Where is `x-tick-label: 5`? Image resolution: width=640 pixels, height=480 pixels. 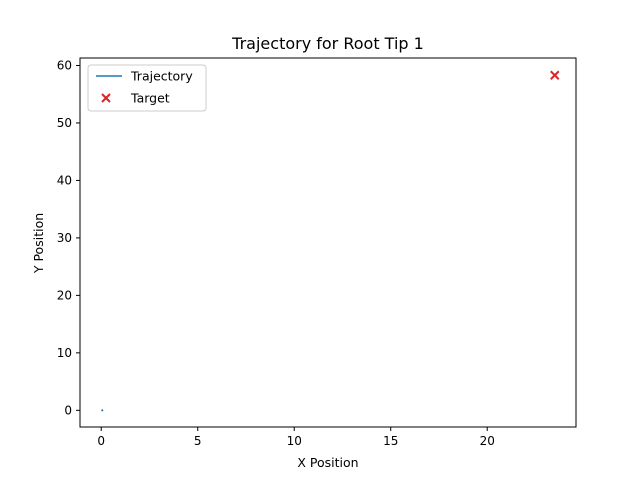 x-tick-label: 5 is located at coordinates (198, 441).